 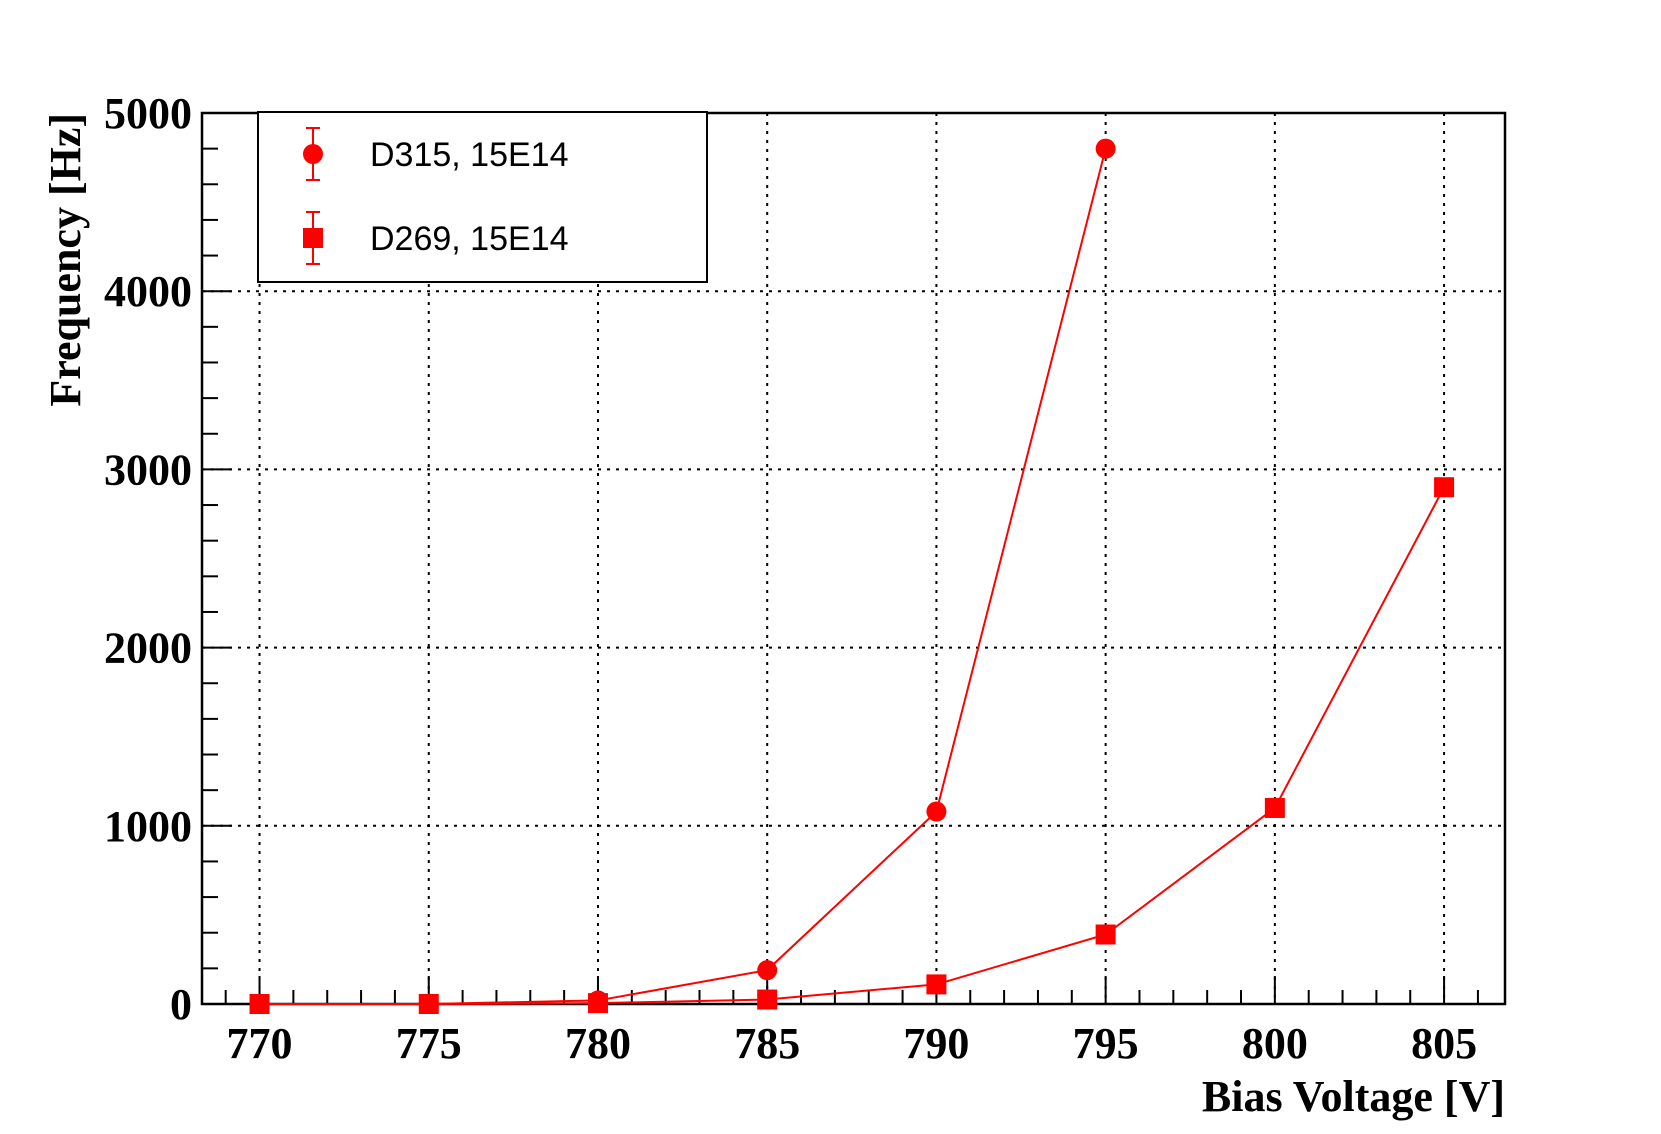 What do you see at coordinates (181, 1004) in the screenshot?
I see `y-tick-label: 0` at bounding box center [181, 1004].